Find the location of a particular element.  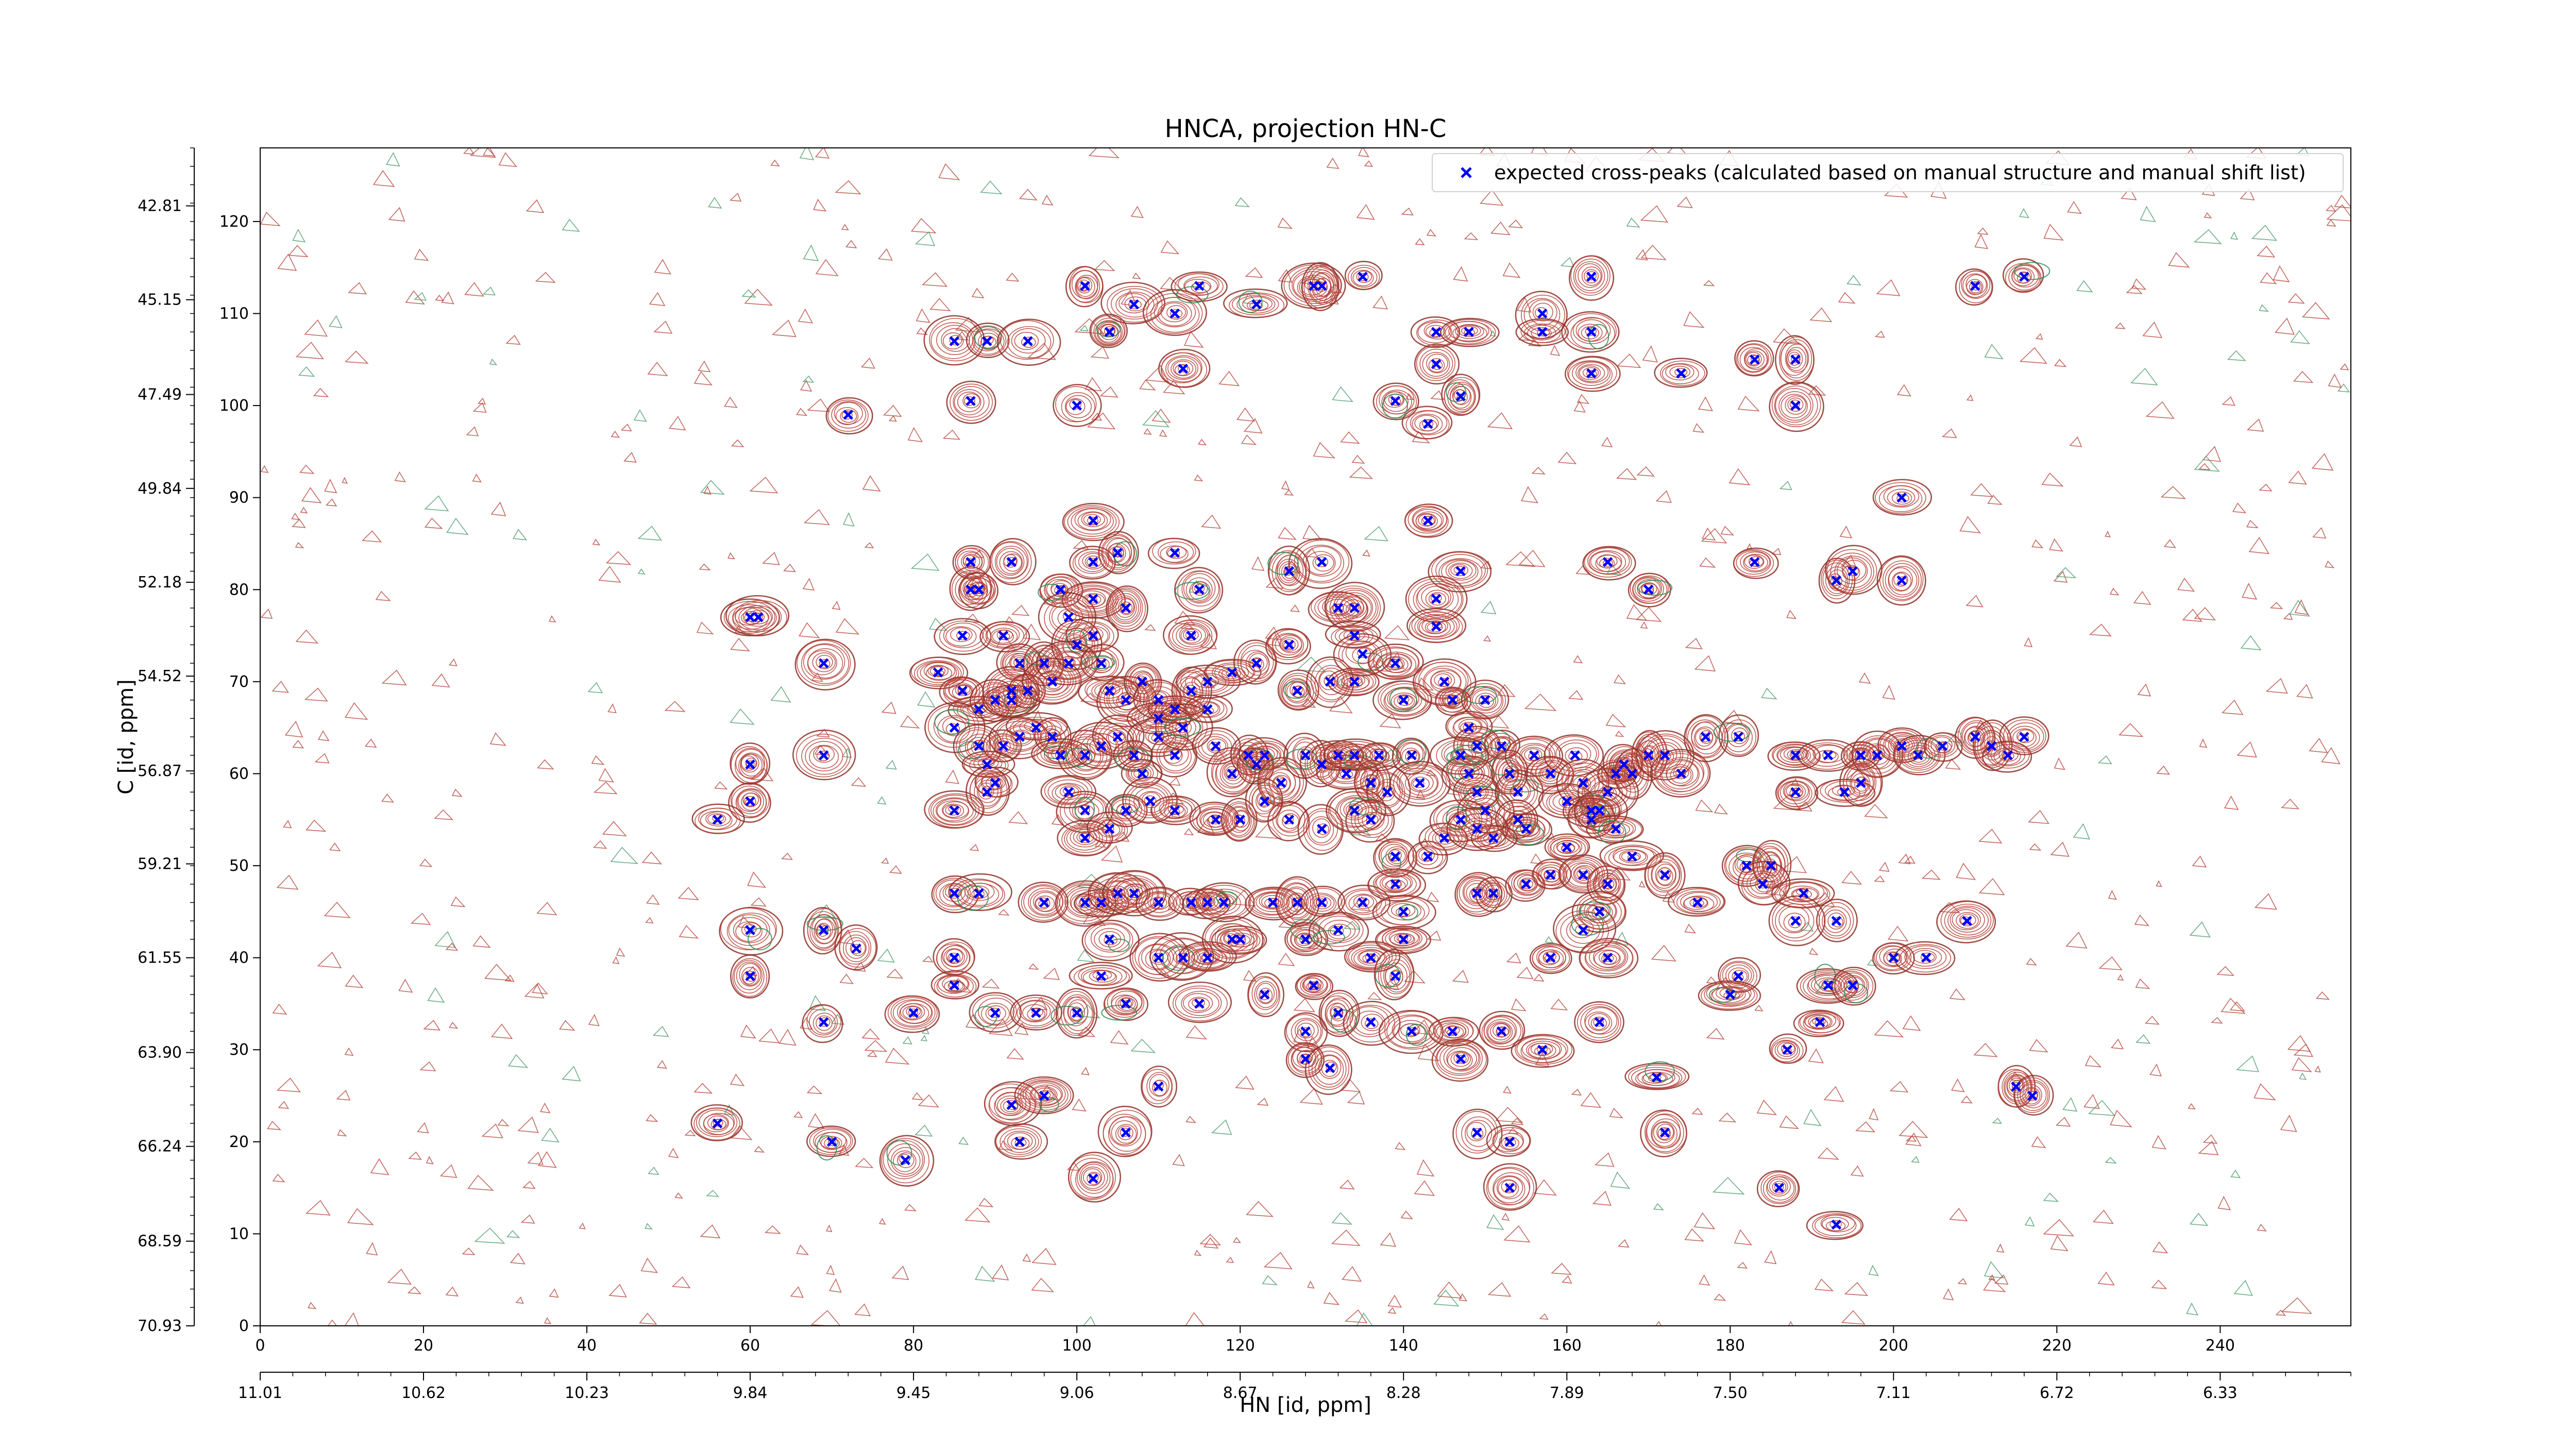

y-ppm-tick-label: 66.24 is located at coordinates (160, 1147).